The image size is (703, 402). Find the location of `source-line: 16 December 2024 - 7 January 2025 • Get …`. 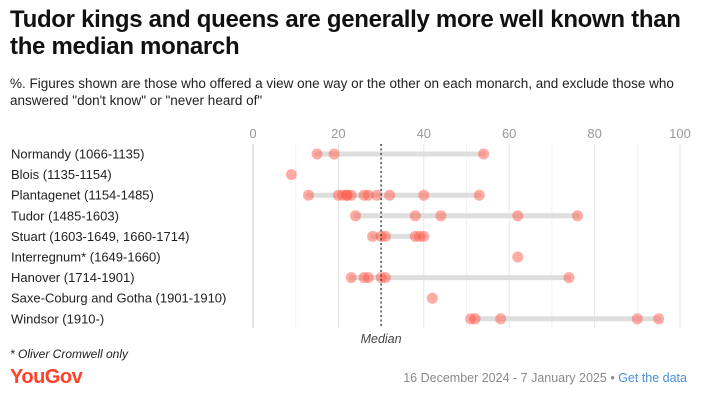

source-line: 16 December 2024 - 7 January 2025 • Get … is located at coordinates (545, 378).